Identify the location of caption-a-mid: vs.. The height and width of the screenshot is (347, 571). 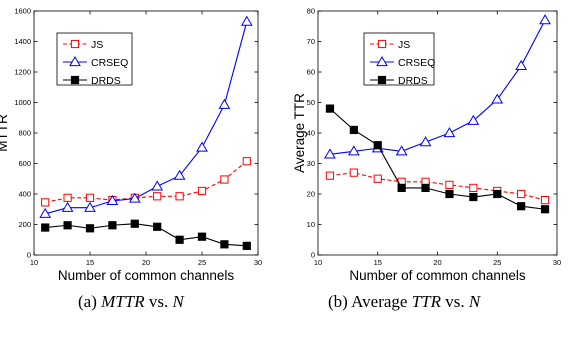
(158, 301).